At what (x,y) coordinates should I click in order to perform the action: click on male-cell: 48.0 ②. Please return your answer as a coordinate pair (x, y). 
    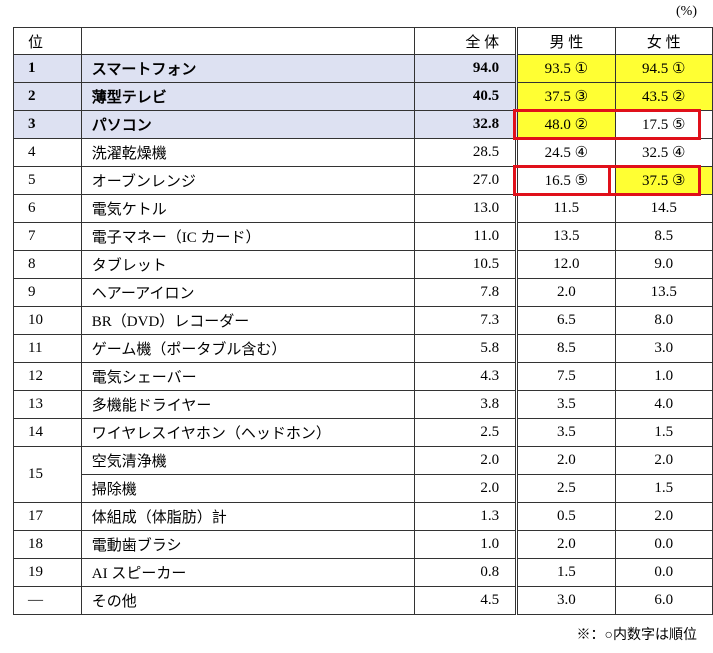
    Looking at the image, I should click on (566, 124).